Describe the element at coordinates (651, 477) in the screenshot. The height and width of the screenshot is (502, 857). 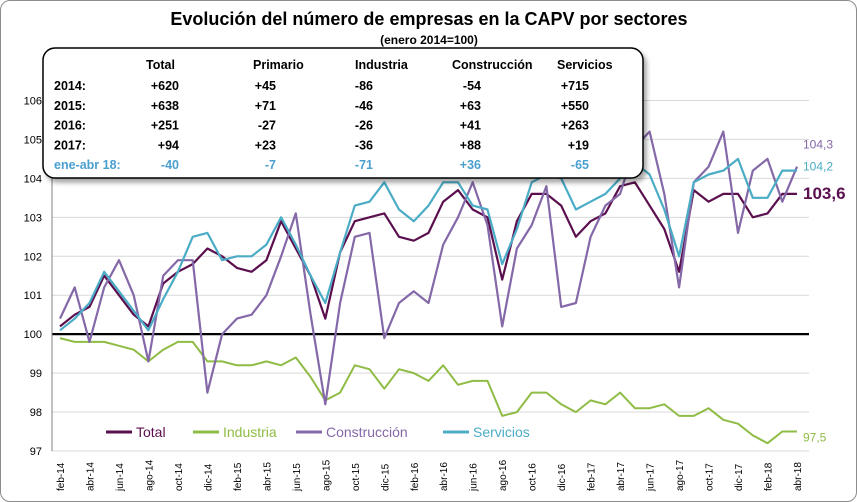
I see `x-tick-label: jun-17` at that location.